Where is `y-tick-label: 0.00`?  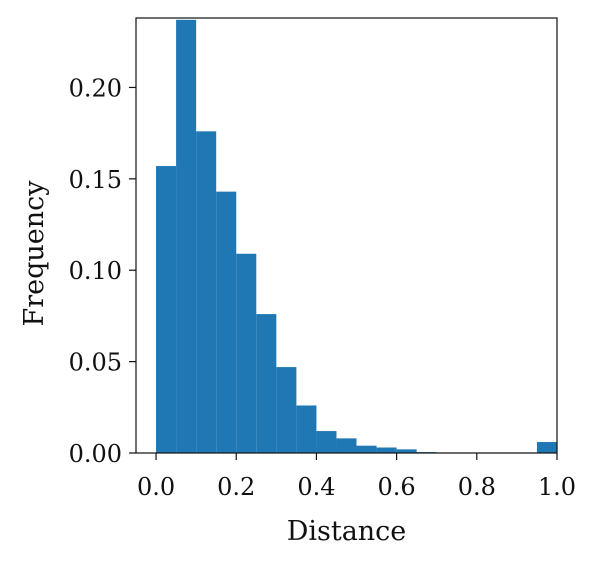
y-tick-label: 0.00 is located at coordinates (95, 454).